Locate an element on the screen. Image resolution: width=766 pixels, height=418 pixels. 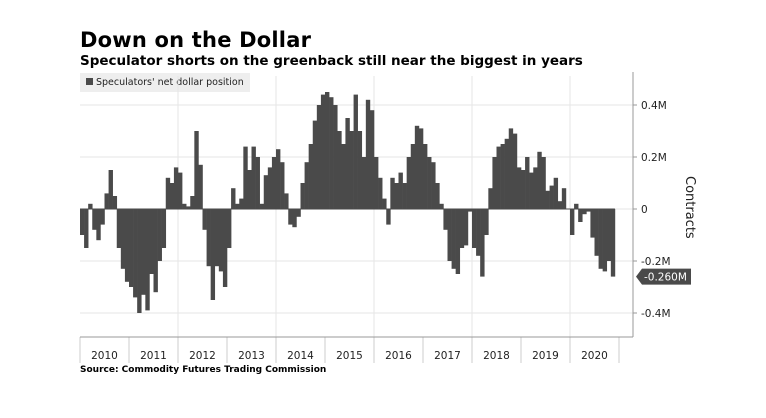
y-tick-label: -0.2M is located at coordinates (656, 262).